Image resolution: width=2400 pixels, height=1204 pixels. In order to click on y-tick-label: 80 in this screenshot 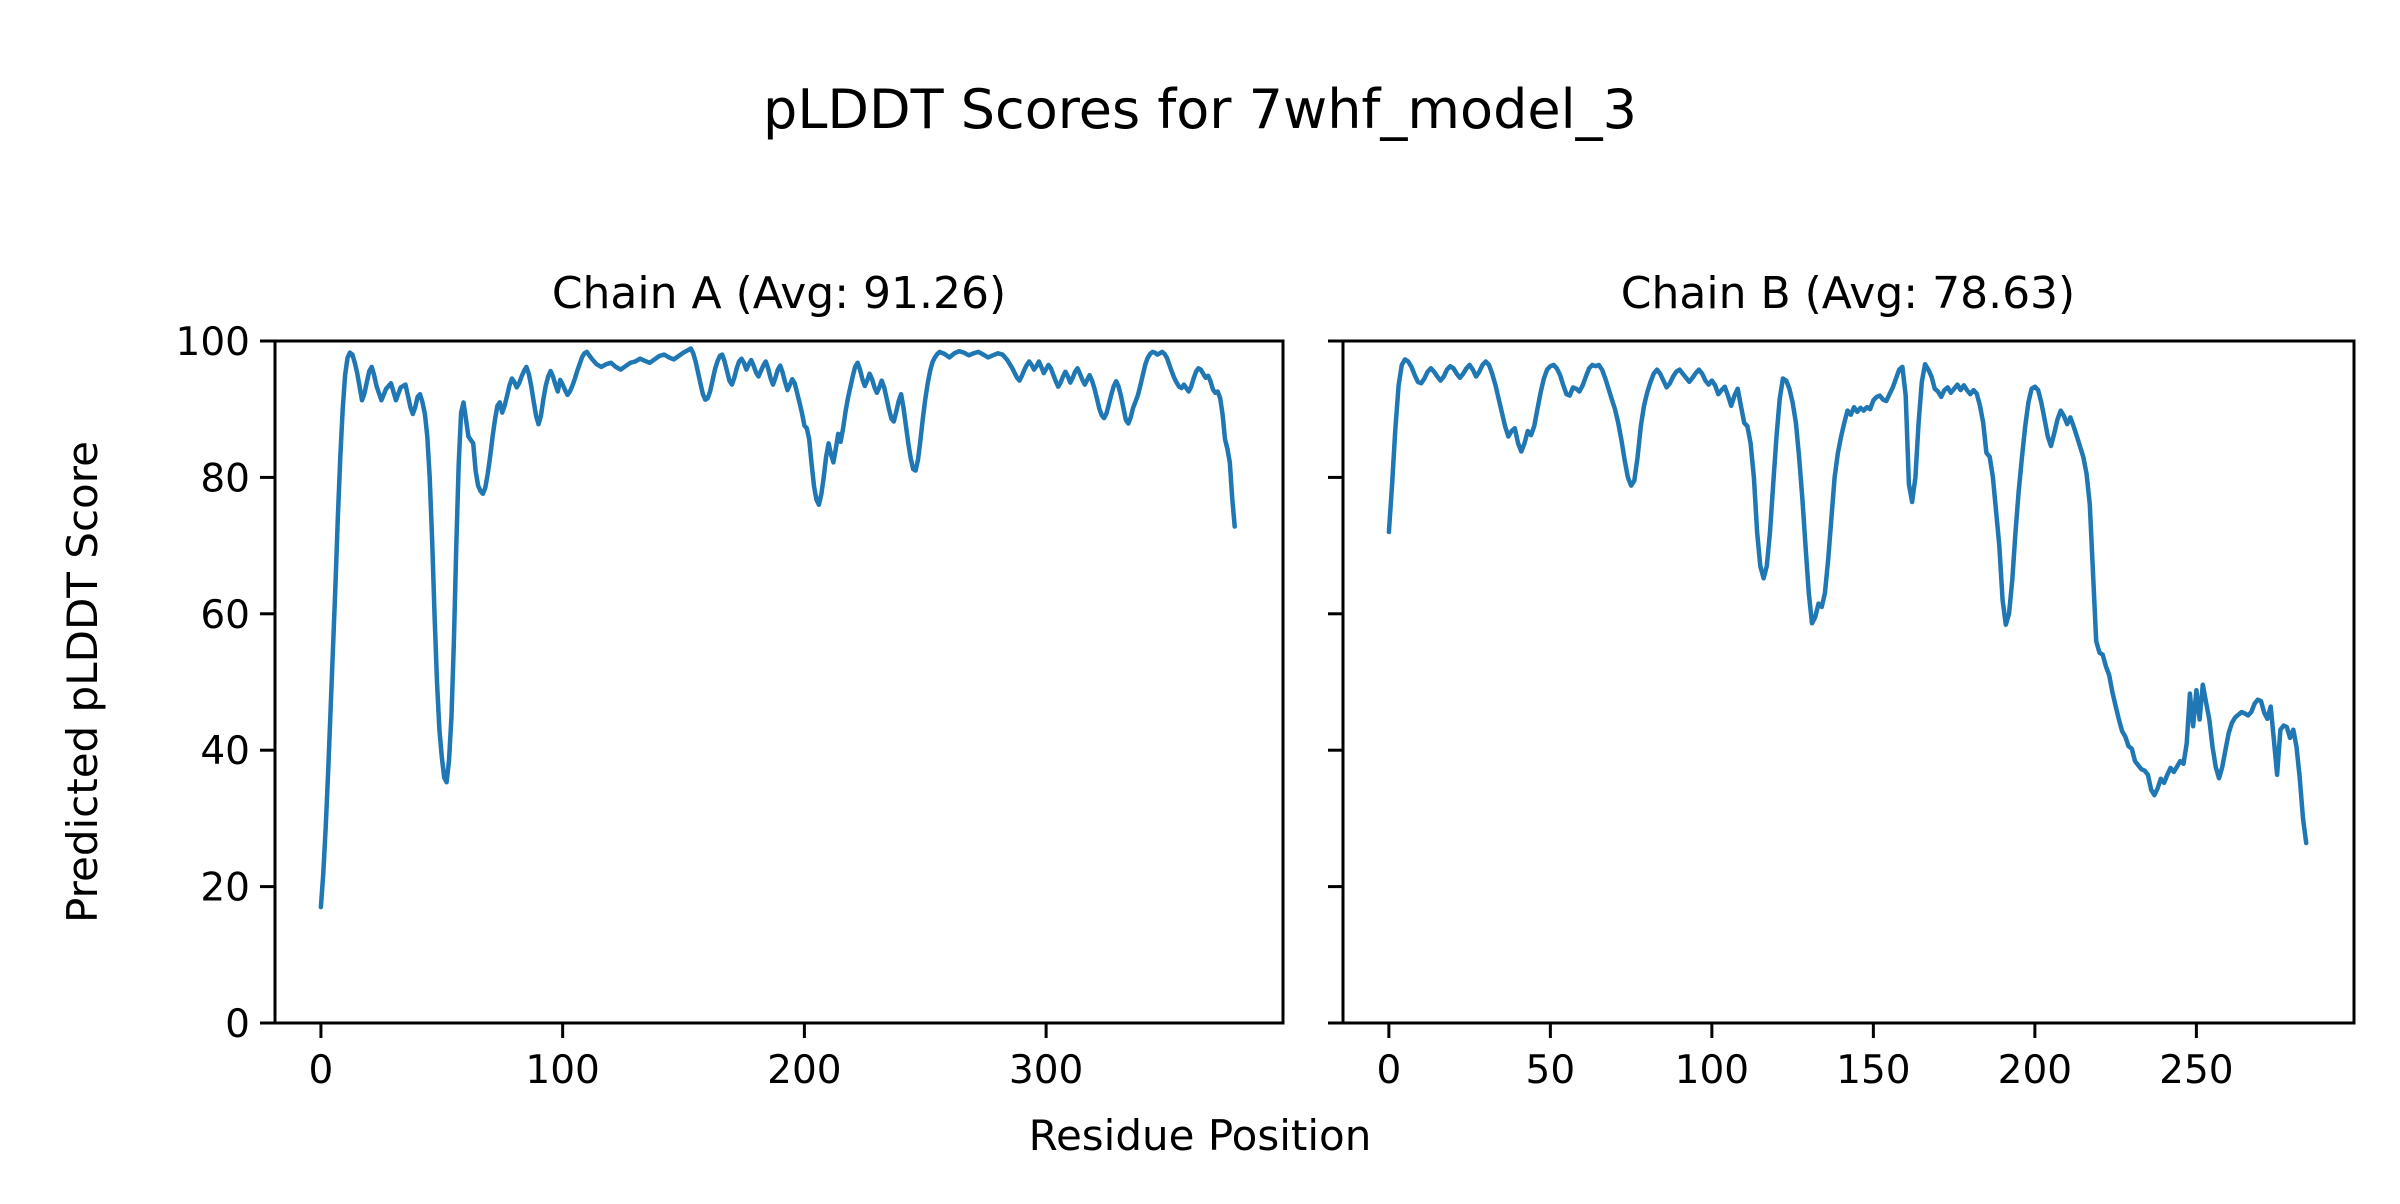, I will do `click(225, 478)`.